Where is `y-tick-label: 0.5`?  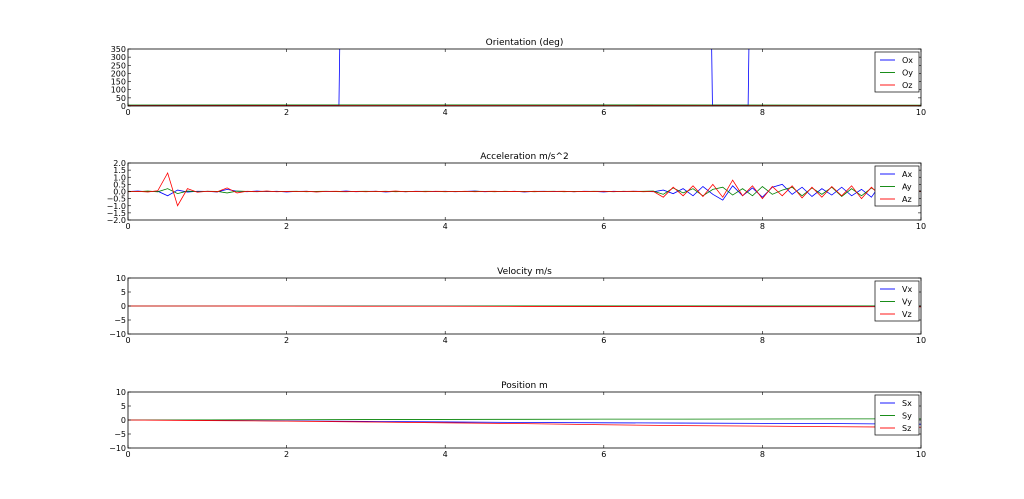
y-tick-label: 0.5 is located at coordinates (119, 184).